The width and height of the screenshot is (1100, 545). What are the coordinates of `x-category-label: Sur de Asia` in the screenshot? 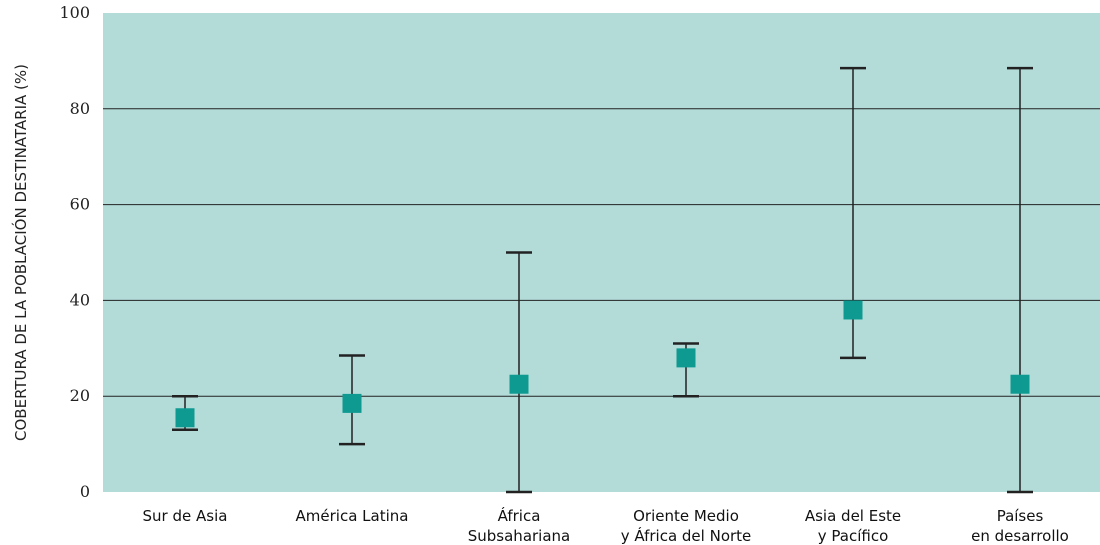 It's located at (185, 516).